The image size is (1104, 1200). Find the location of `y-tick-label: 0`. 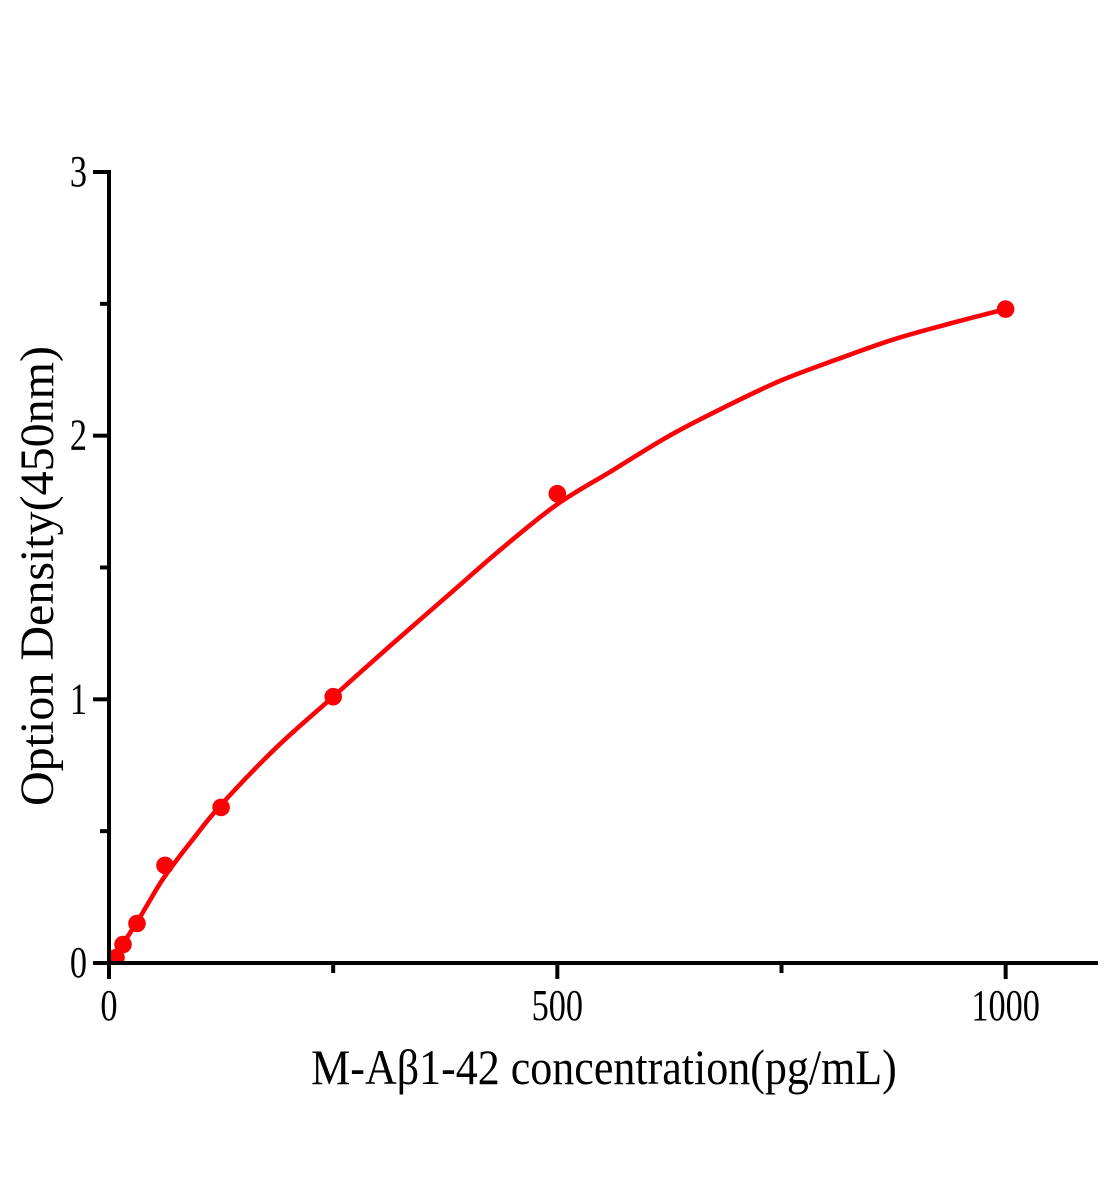

y-tick-label: 0 is located at coordinates (78, 962).